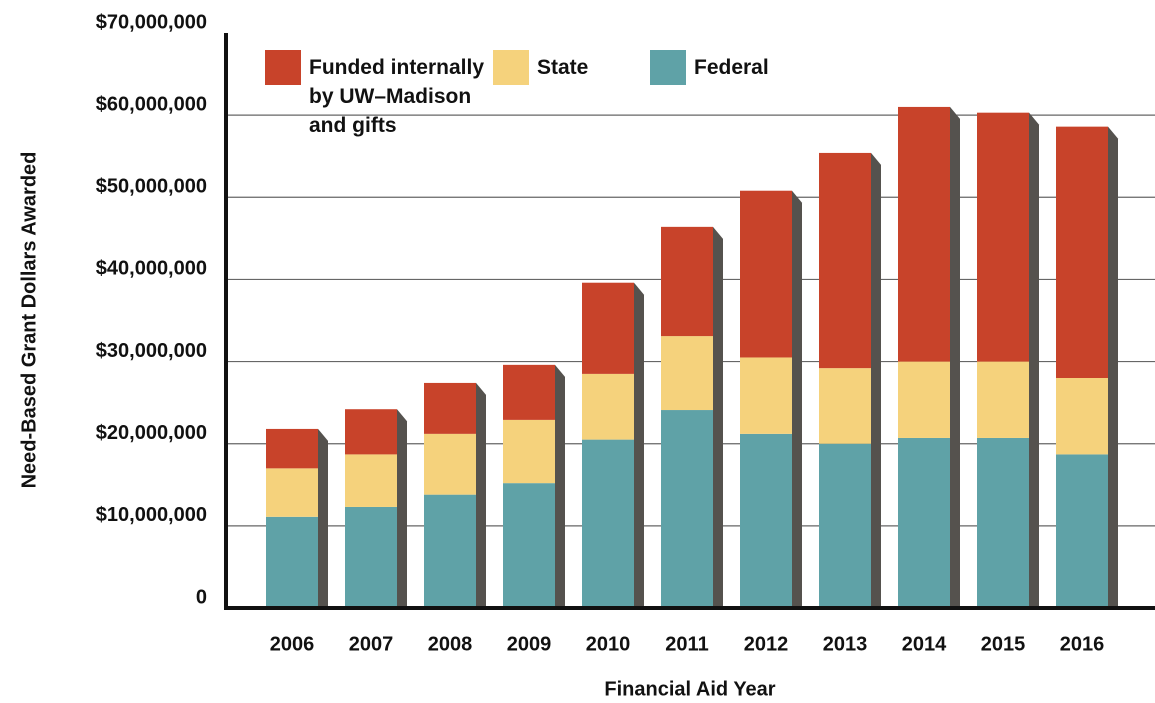 Image resolution: width=1155 pixels, height=703 pixels. I want to click on y-tick-label: $50,000,000, so click(151, 187).